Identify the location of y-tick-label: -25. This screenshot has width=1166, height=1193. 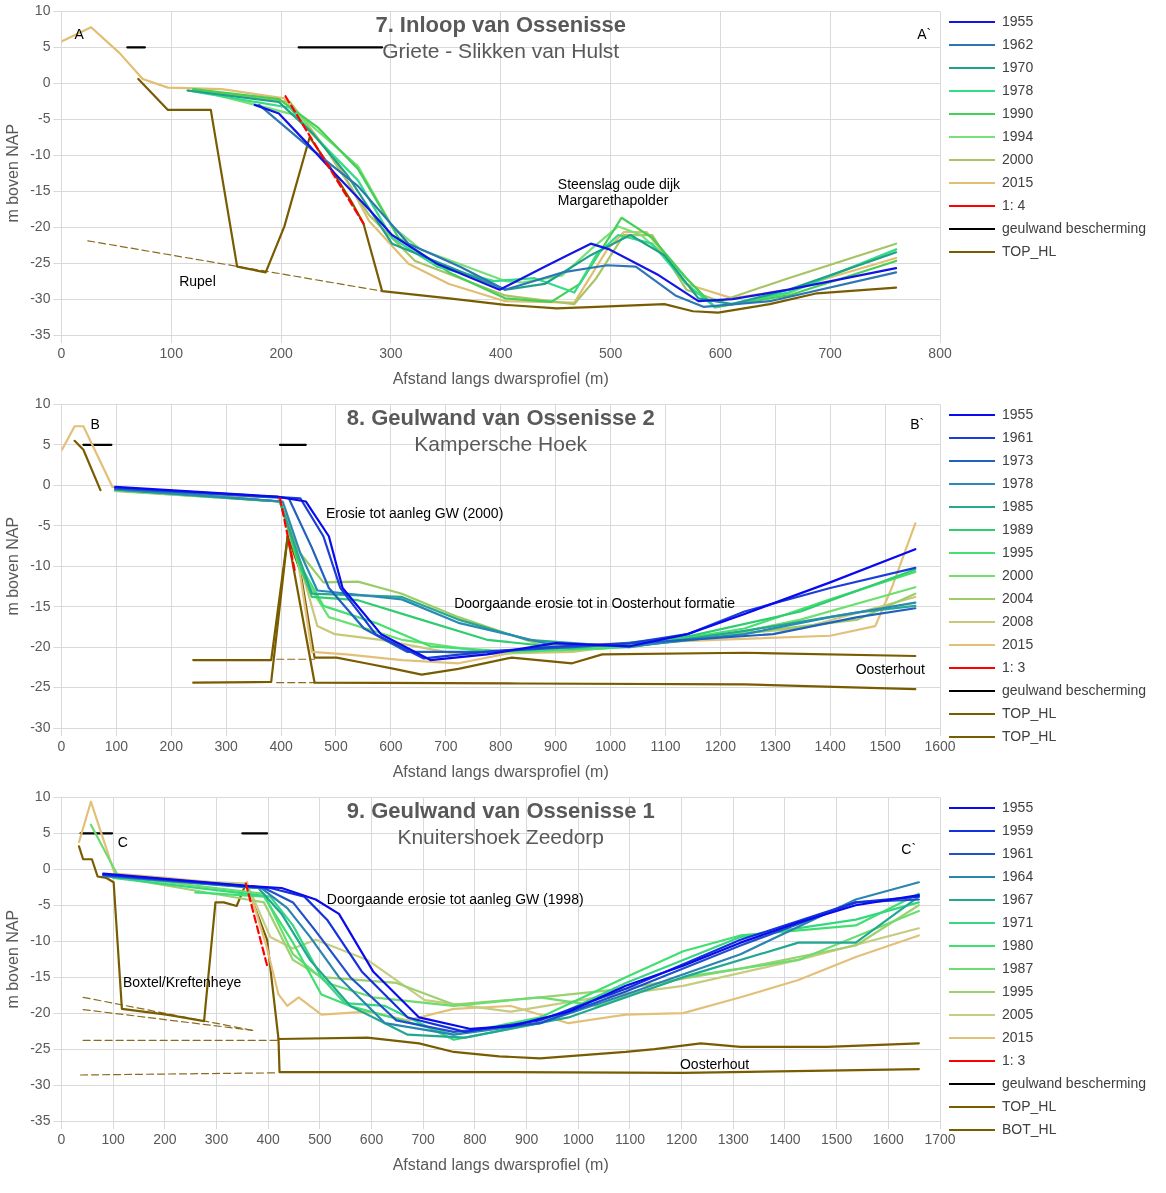
(40, 686).